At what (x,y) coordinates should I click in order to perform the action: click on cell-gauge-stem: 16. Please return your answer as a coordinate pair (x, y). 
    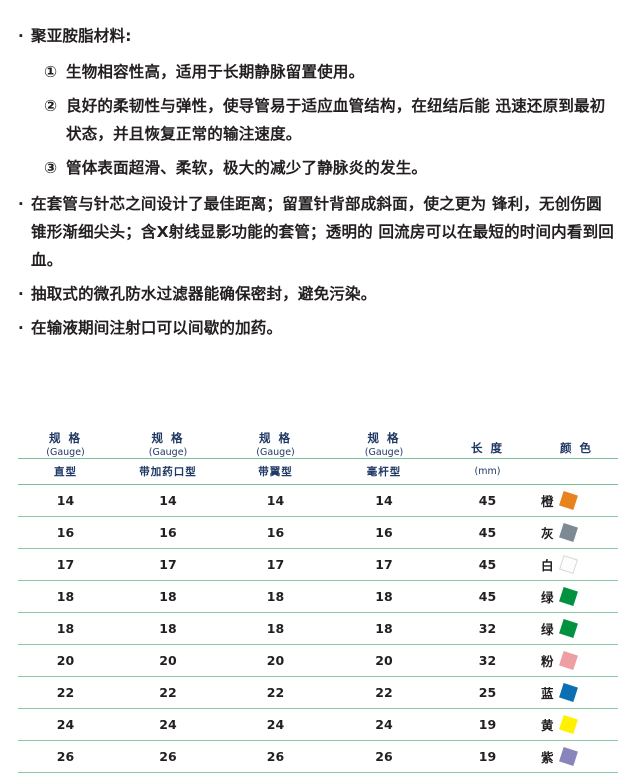
    Looking at the image, I should click on (384, 532).